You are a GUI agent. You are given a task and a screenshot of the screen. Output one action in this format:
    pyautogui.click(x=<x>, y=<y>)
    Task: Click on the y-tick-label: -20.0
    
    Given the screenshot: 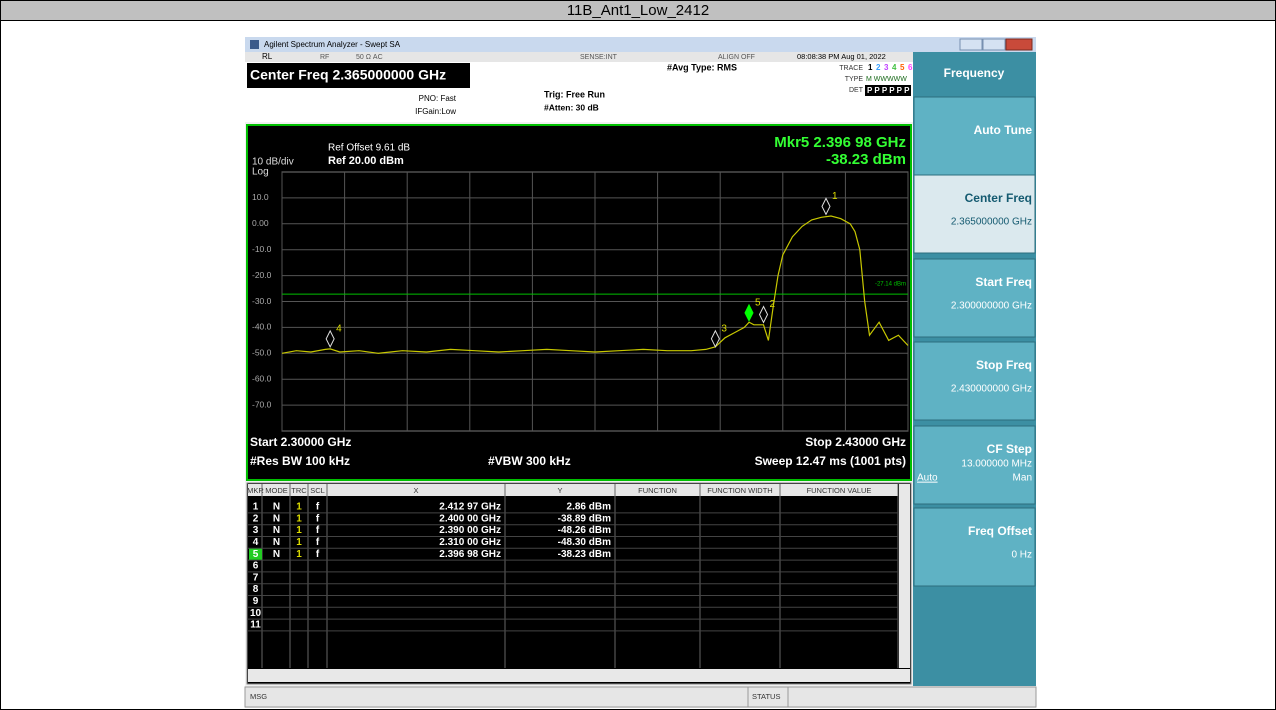 What is the action you would take?
    pyautogui.click(x=262, y=275)
    